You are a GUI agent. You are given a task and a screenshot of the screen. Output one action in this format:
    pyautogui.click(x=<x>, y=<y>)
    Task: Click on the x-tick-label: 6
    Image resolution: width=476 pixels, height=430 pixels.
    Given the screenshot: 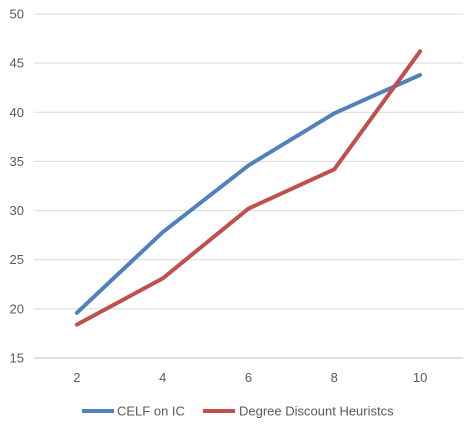 What is the action you would take?
    pyautogui.click(x=248, y=377)
    